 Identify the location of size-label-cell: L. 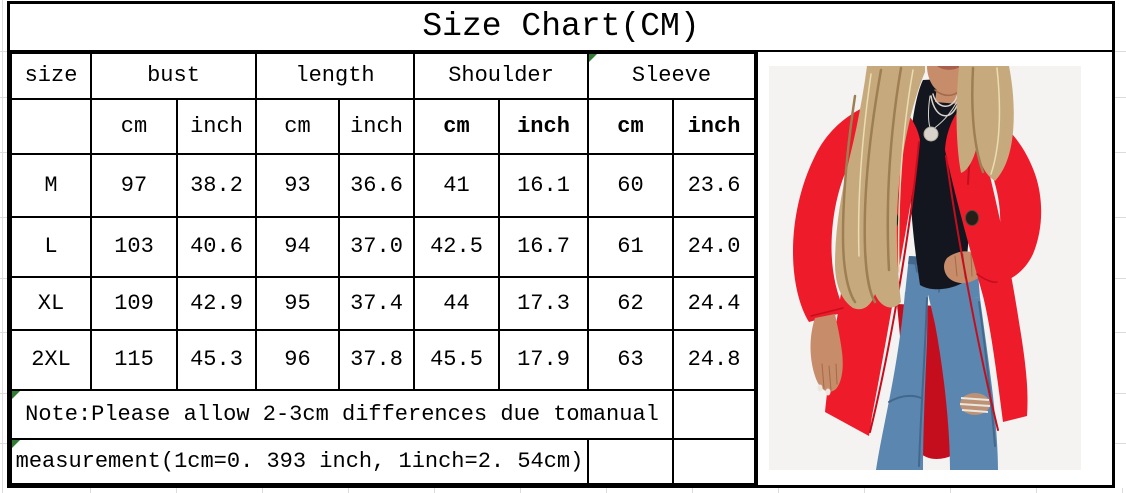
(51, 247).